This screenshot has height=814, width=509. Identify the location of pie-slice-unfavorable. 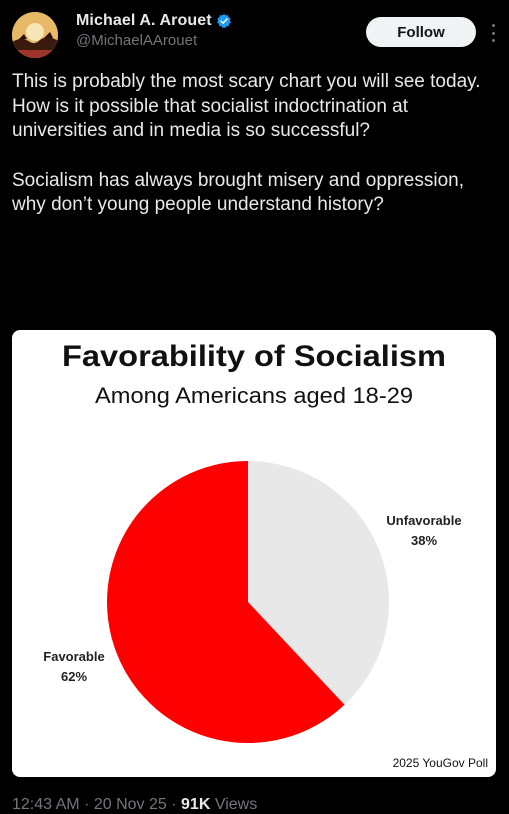
(318, 583).